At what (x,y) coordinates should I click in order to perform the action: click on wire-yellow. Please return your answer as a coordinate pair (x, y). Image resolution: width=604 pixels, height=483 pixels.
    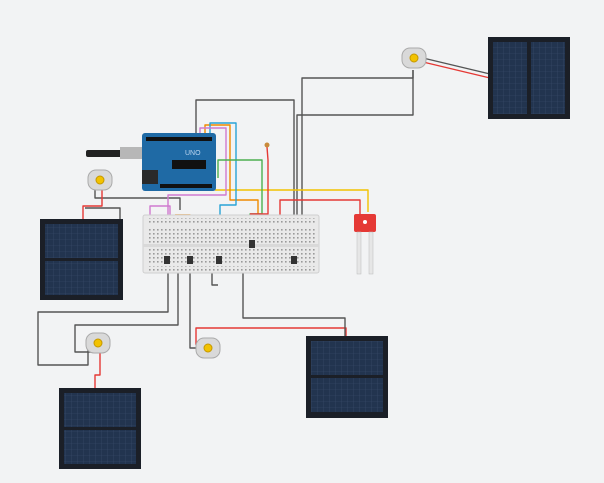
    Looking at the image, I should click on (292, 200).